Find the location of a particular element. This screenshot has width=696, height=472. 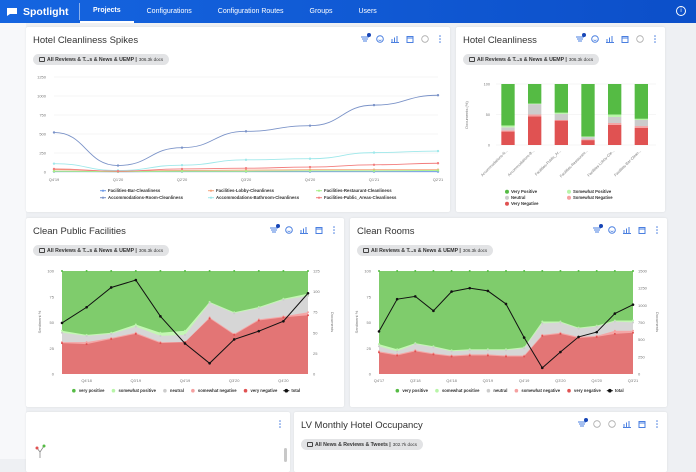

tab-groups: Groups is located at coordinates (321, 11).